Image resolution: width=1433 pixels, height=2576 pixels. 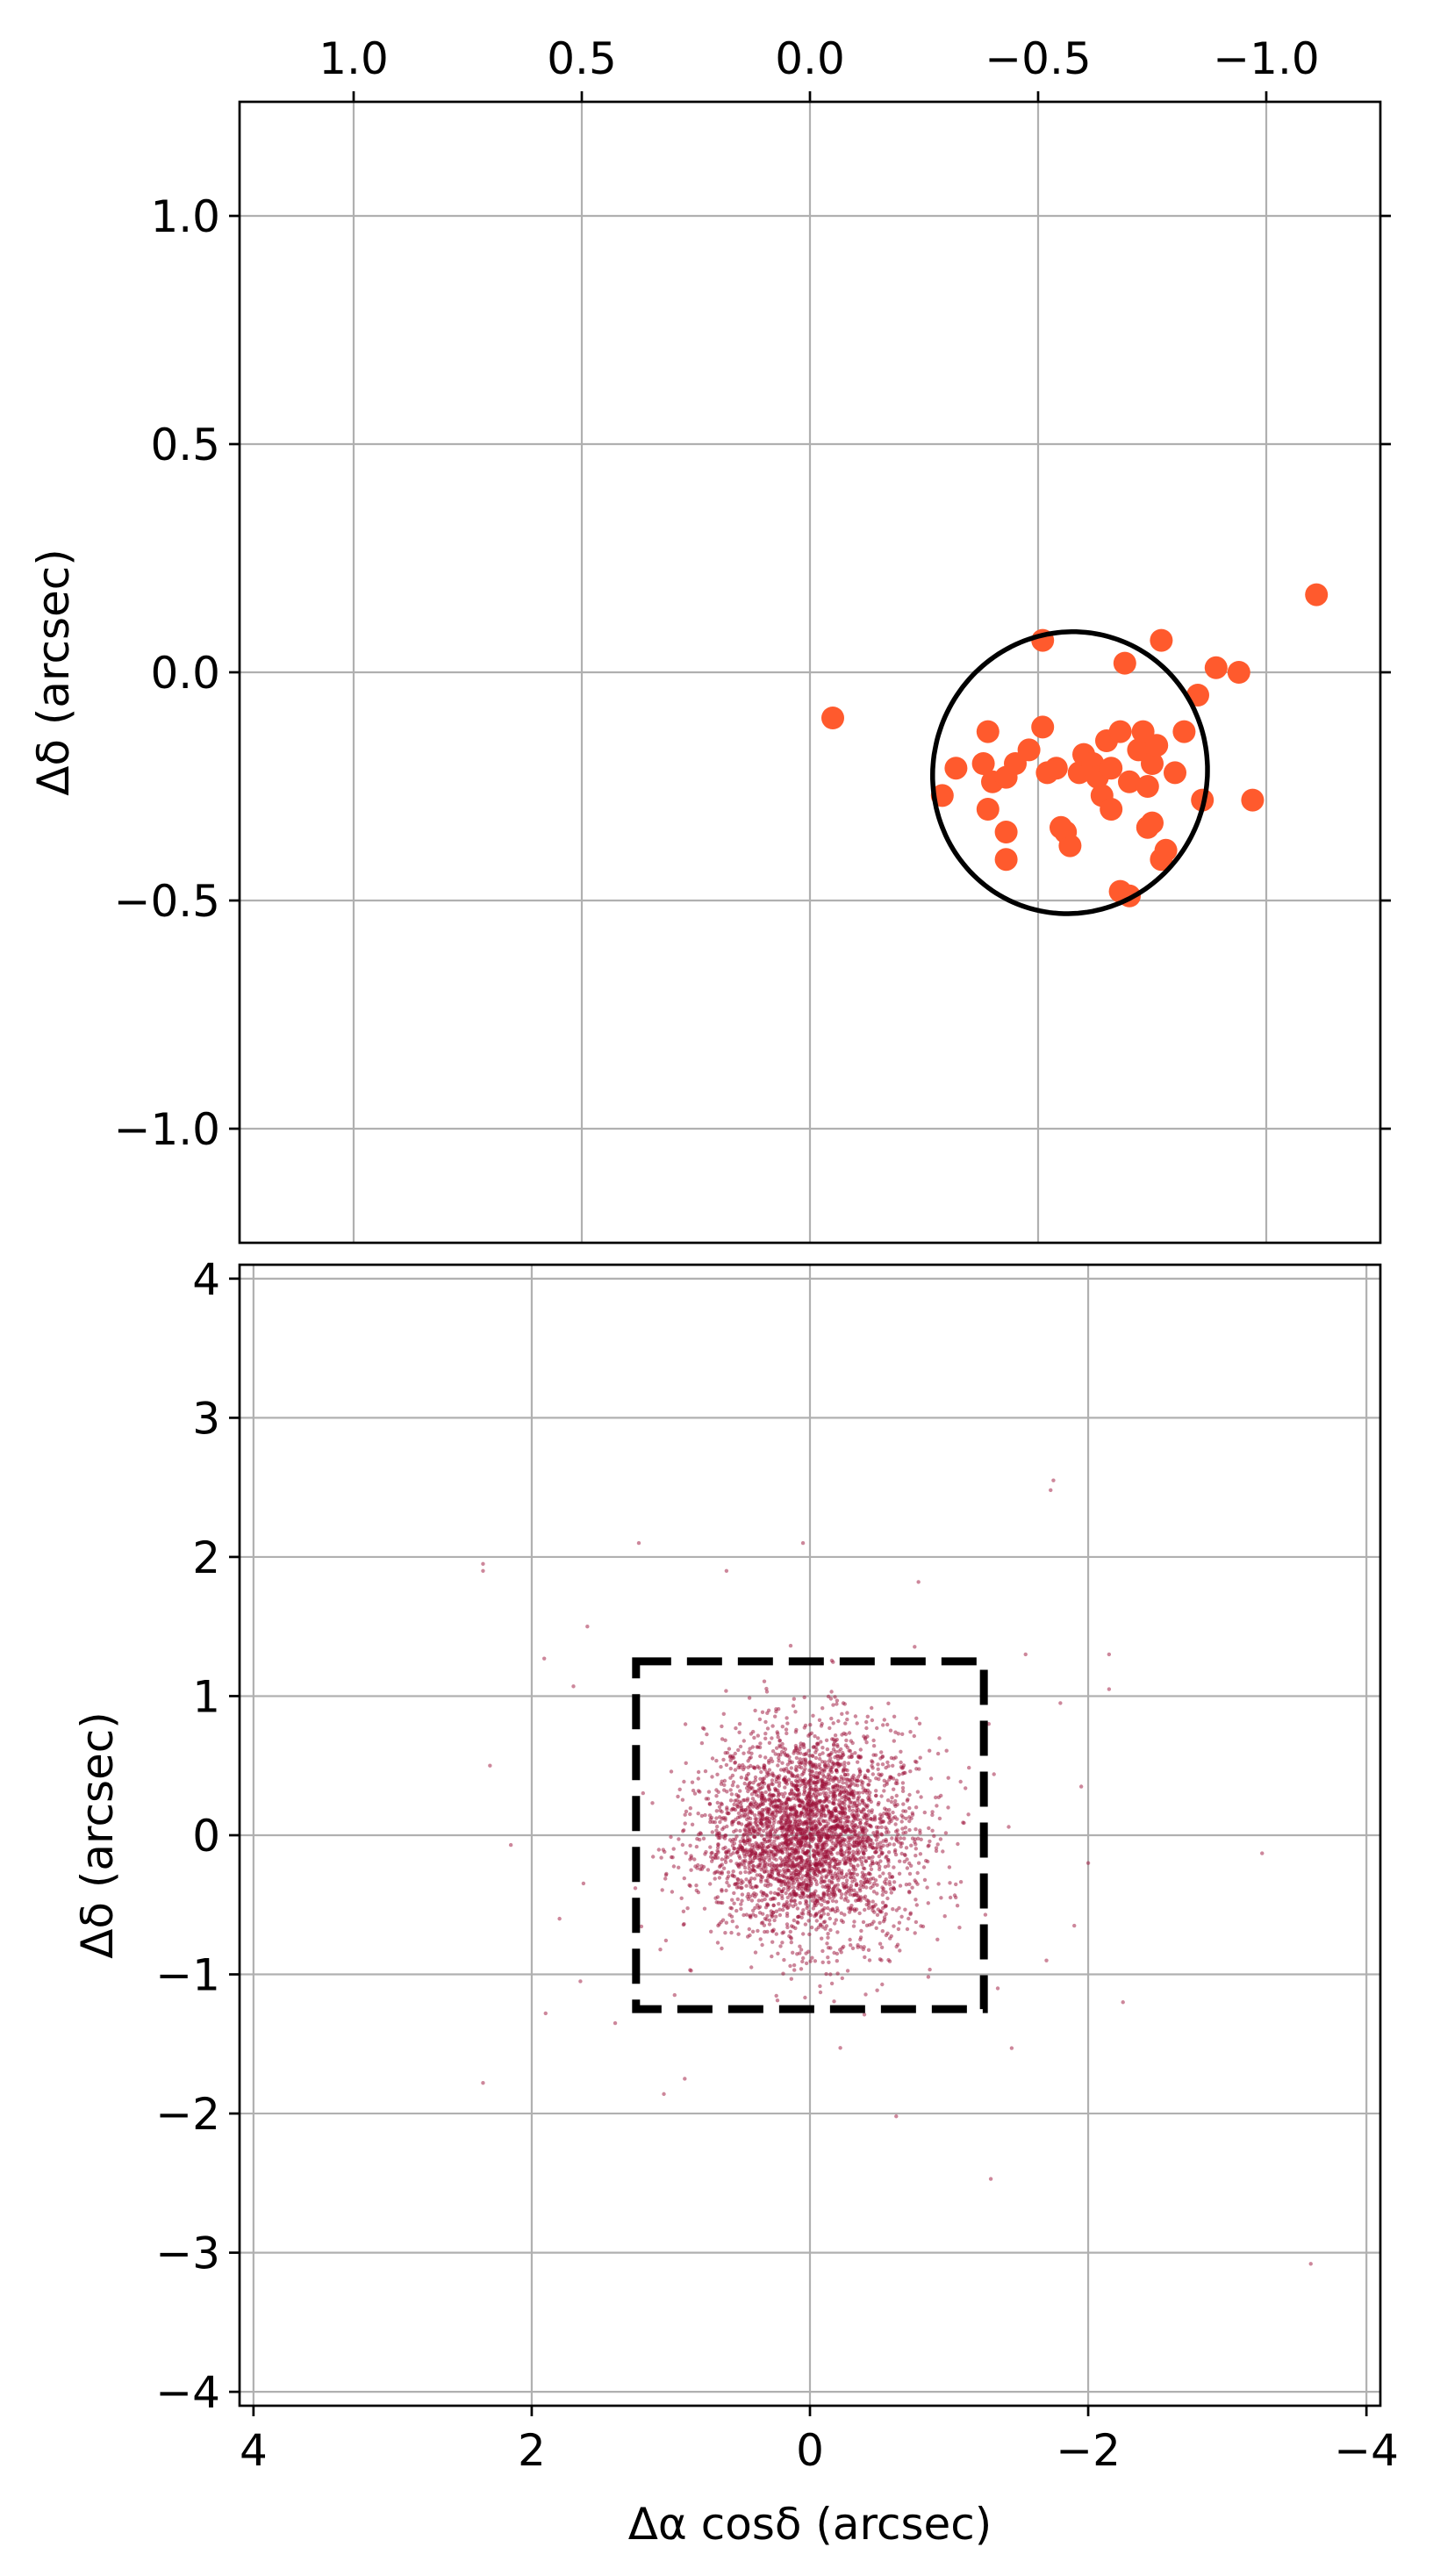 What do you see at coordinates (206, 1279) in the screenshot?
I see `y-tick-label: 4` at bounding box center [206, 1279].